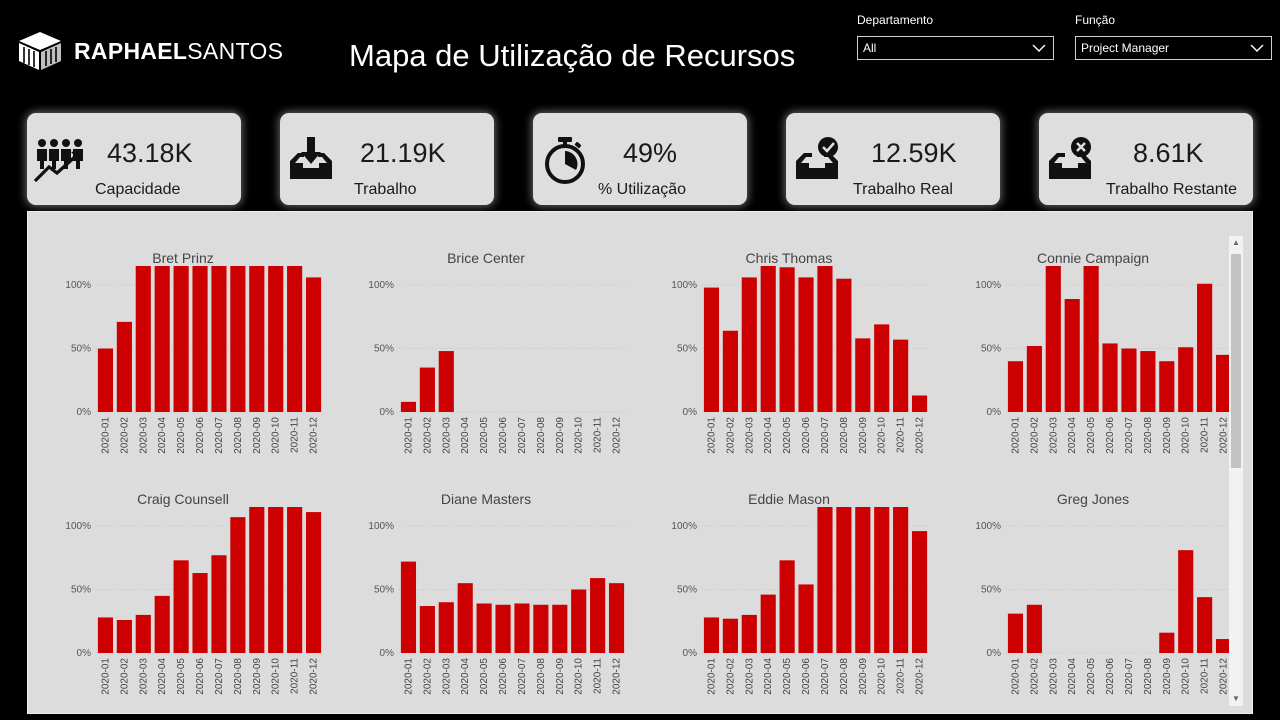  What do you see at coordinates (1168, 153) in the screenshot?
I see `kpi-value: 8.61K` at bounding box center [1168, 153].